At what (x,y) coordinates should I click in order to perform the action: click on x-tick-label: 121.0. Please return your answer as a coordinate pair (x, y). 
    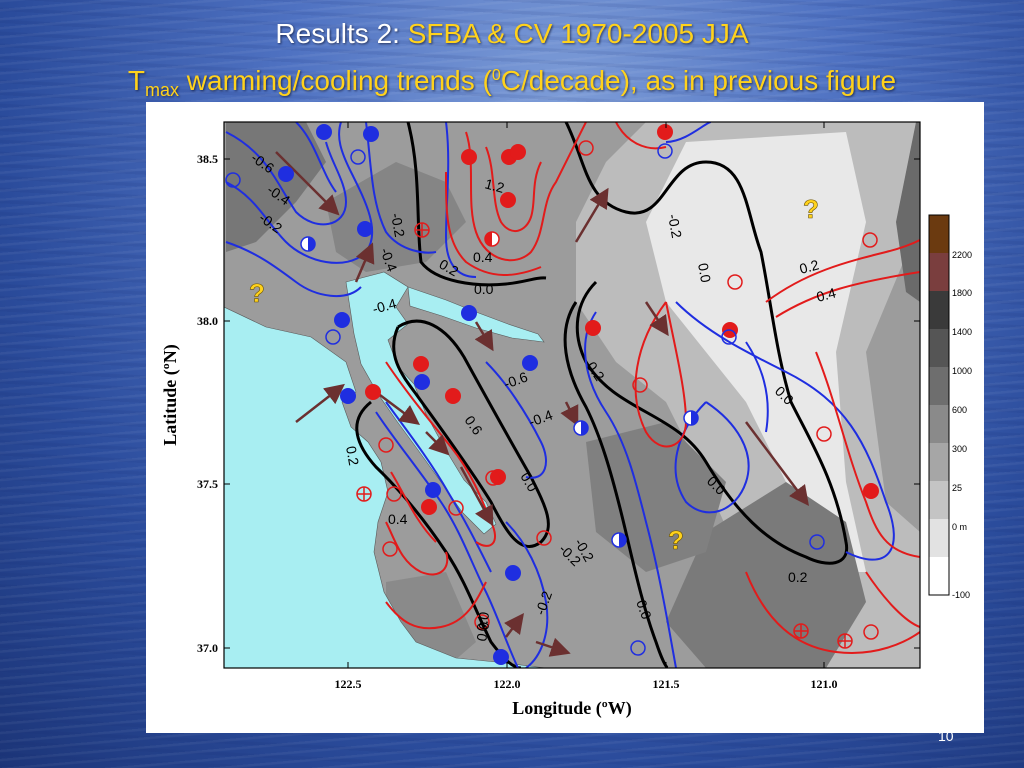
    Looking at the image, I should click on (824, 684).